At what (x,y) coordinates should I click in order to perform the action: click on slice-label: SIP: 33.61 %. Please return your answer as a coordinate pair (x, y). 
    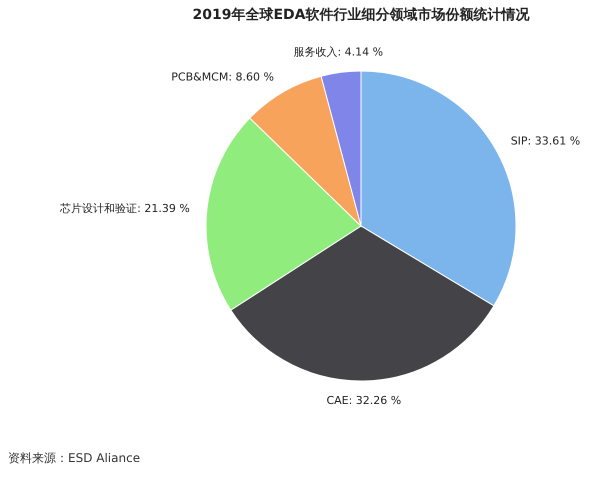
    Looking at the image, I should click on (545, 141).